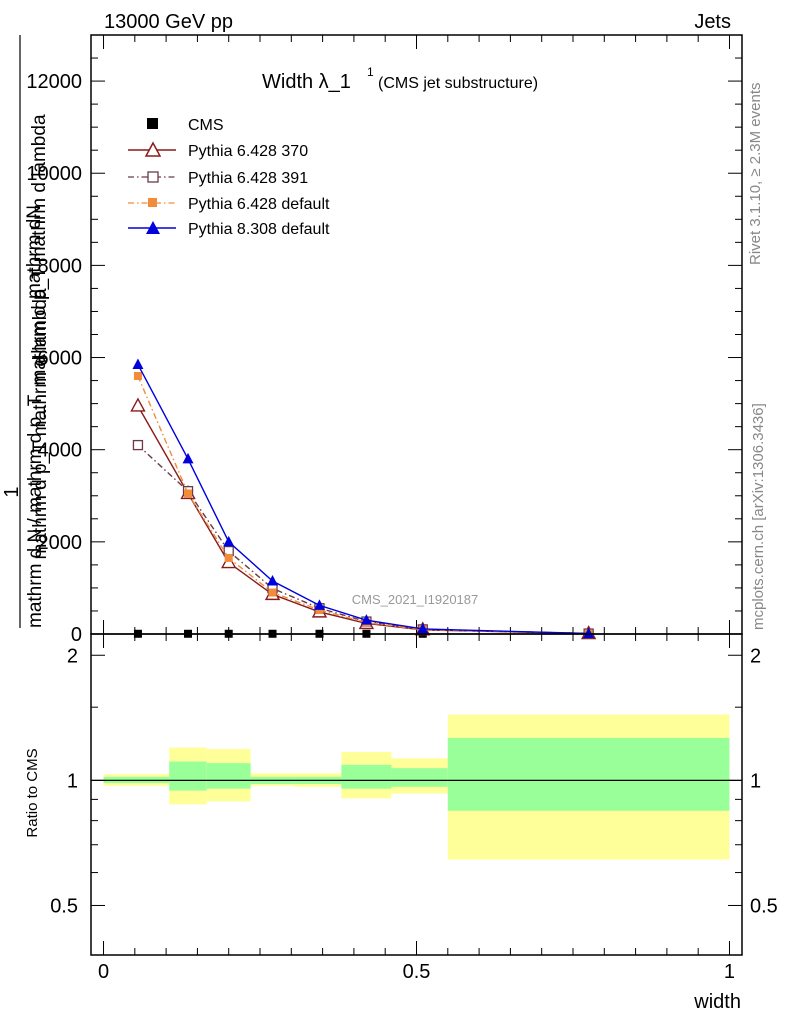 This screenshot has width=786, height=1024. I want to click on legend-pydefault-label: Pythia 6.428 default, so click(259, 204).